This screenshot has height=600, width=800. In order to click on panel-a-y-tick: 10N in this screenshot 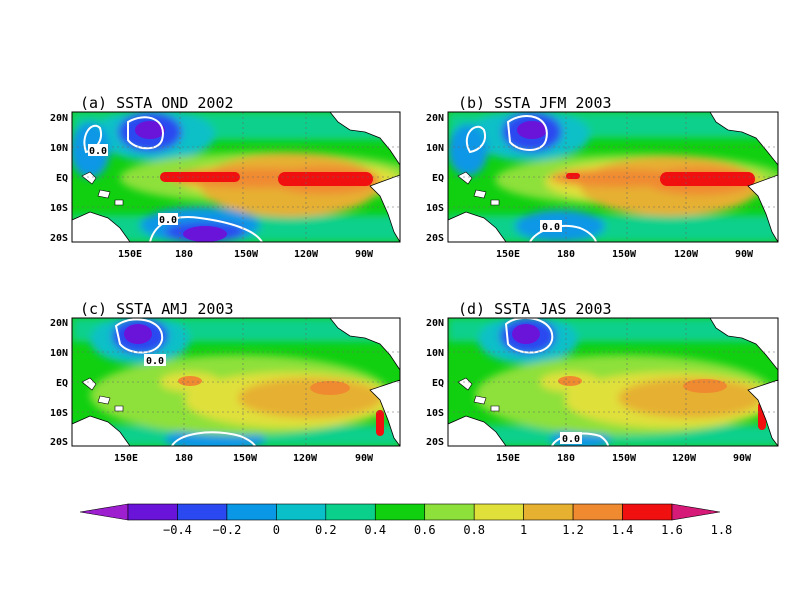, I will do `click(59, 148)`.